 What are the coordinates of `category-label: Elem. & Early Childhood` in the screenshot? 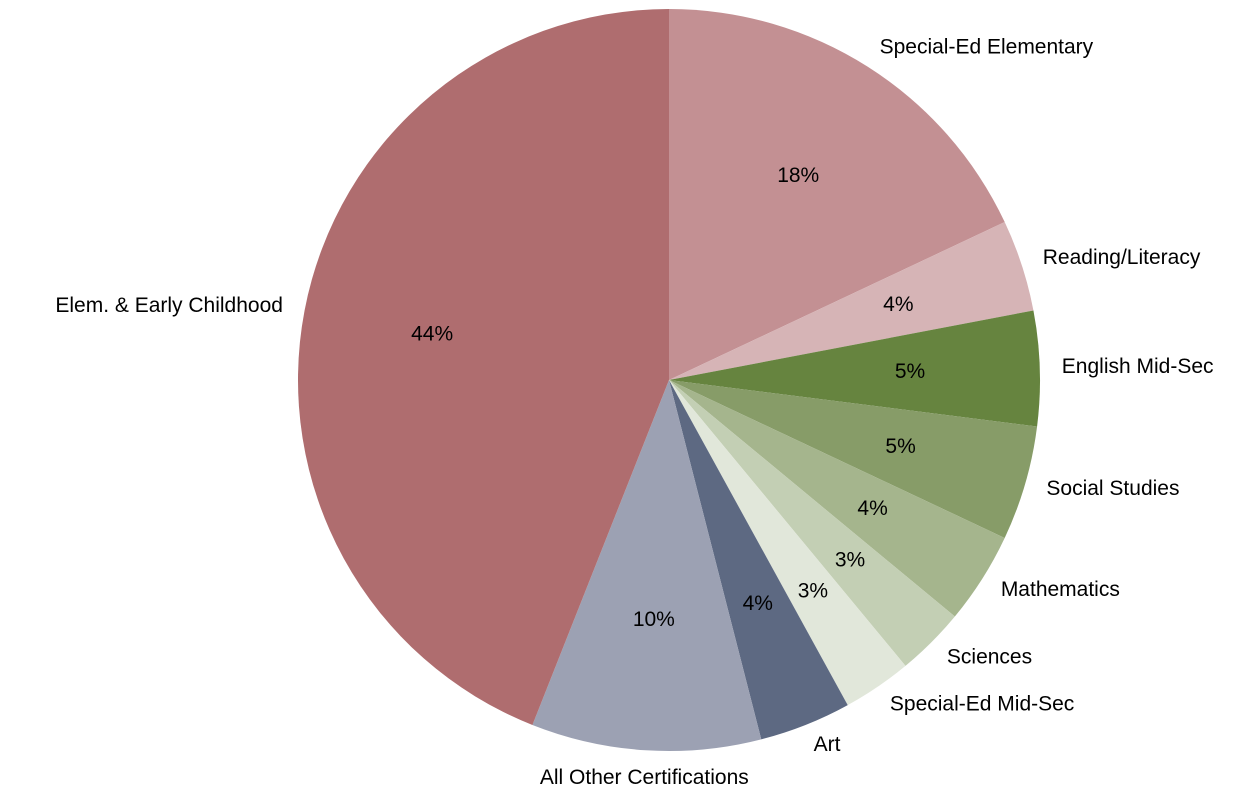 It's located at (169, 305).